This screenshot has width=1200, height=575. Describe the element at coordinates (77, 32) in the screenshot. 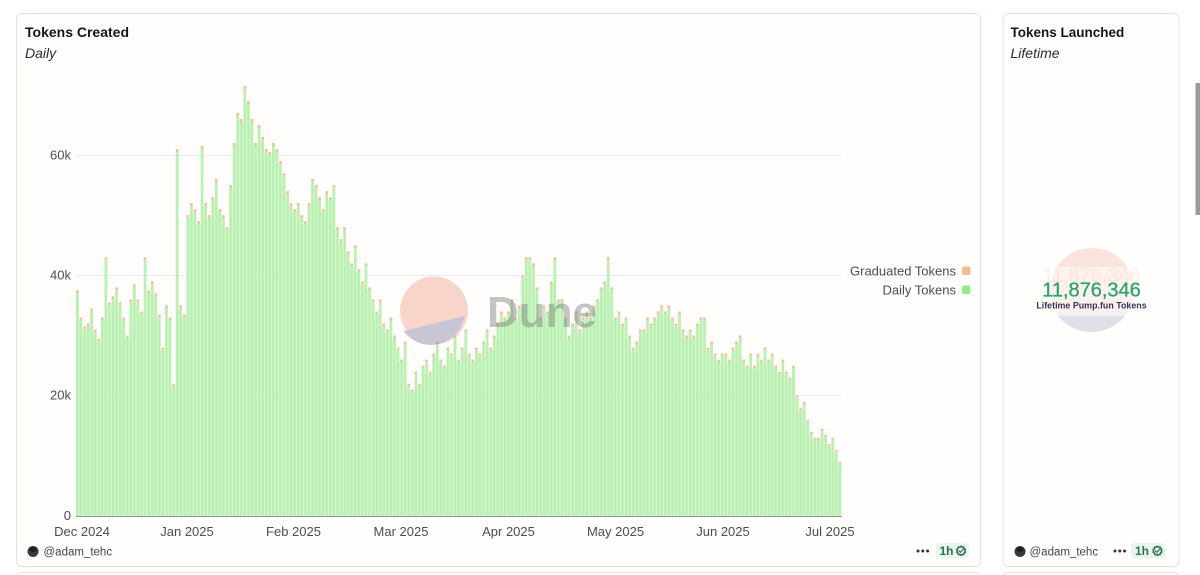

I see `svg-text: Tokens Created` at that location.